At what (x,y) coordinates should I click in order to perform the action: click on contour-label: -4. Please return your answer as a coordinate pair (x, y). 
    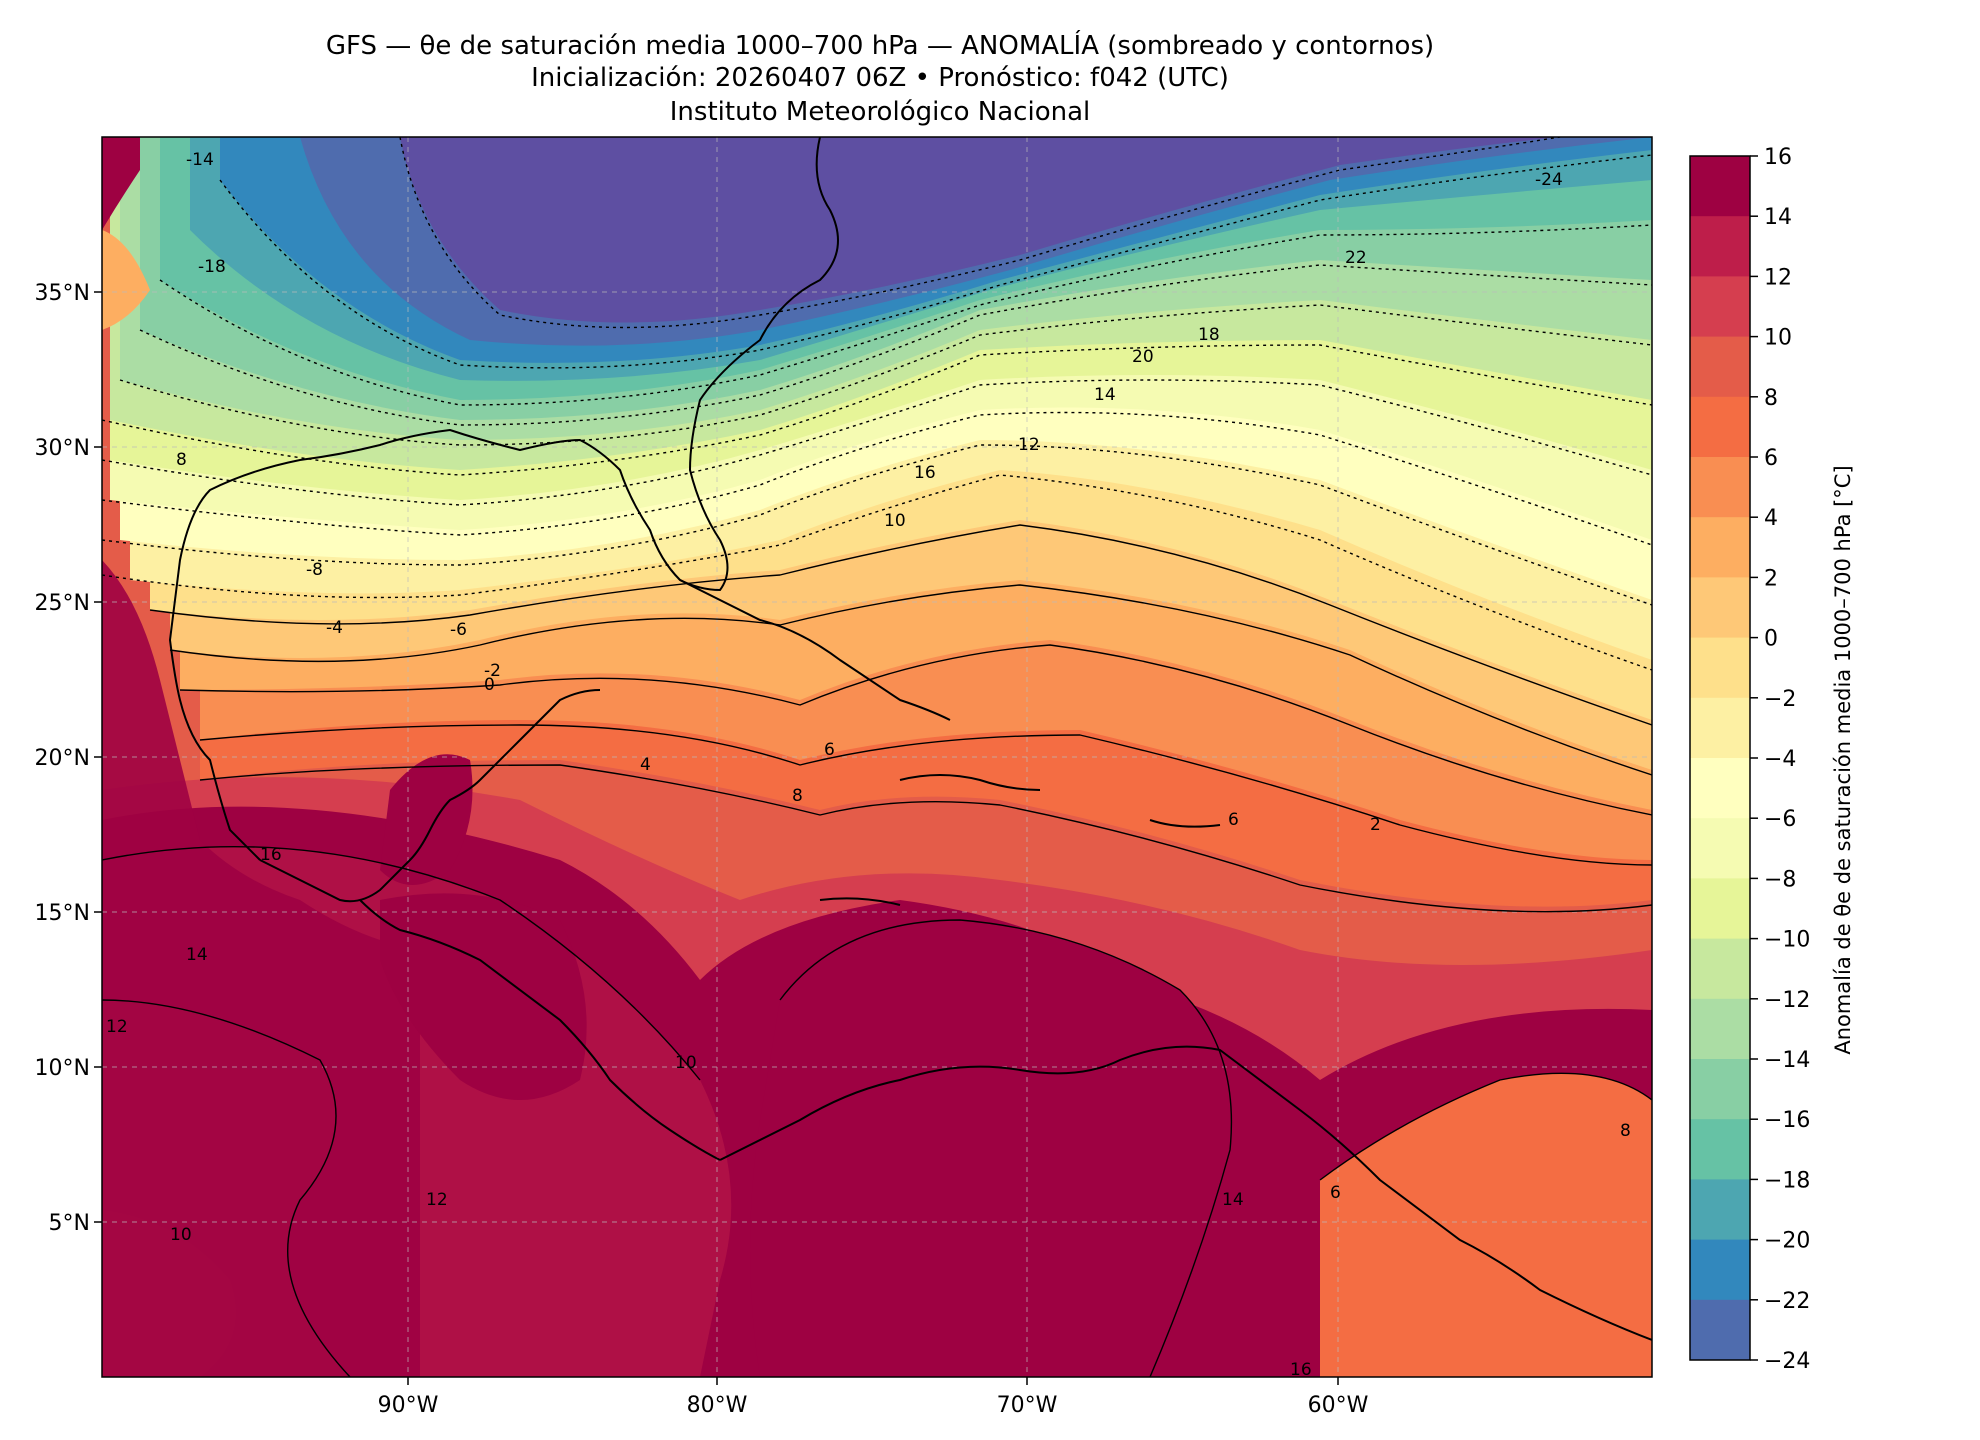
    Looking at the image, I should click on (334, 628).